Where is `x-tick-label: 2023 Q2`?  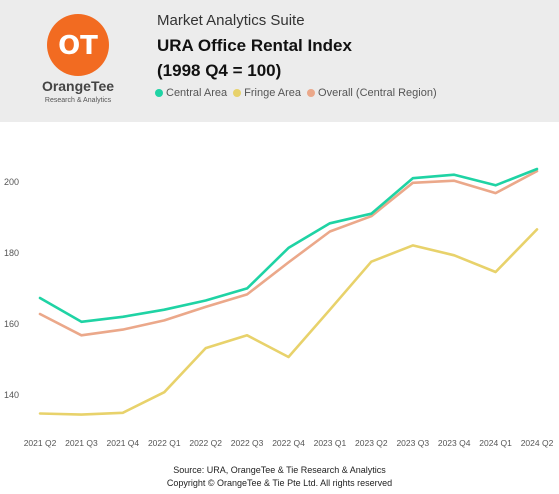
x-tick-label: 2023 Q2 is located at coordinates (371, 443).